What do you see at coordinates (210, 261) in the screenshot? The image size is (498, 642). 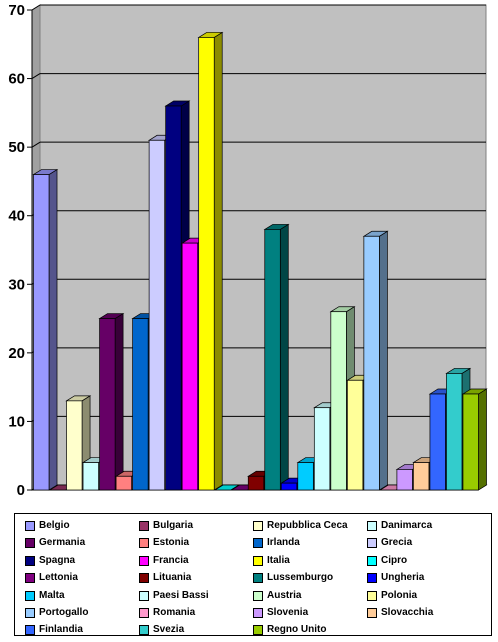 I see `bar-italia` at bounding box center [210, 261].